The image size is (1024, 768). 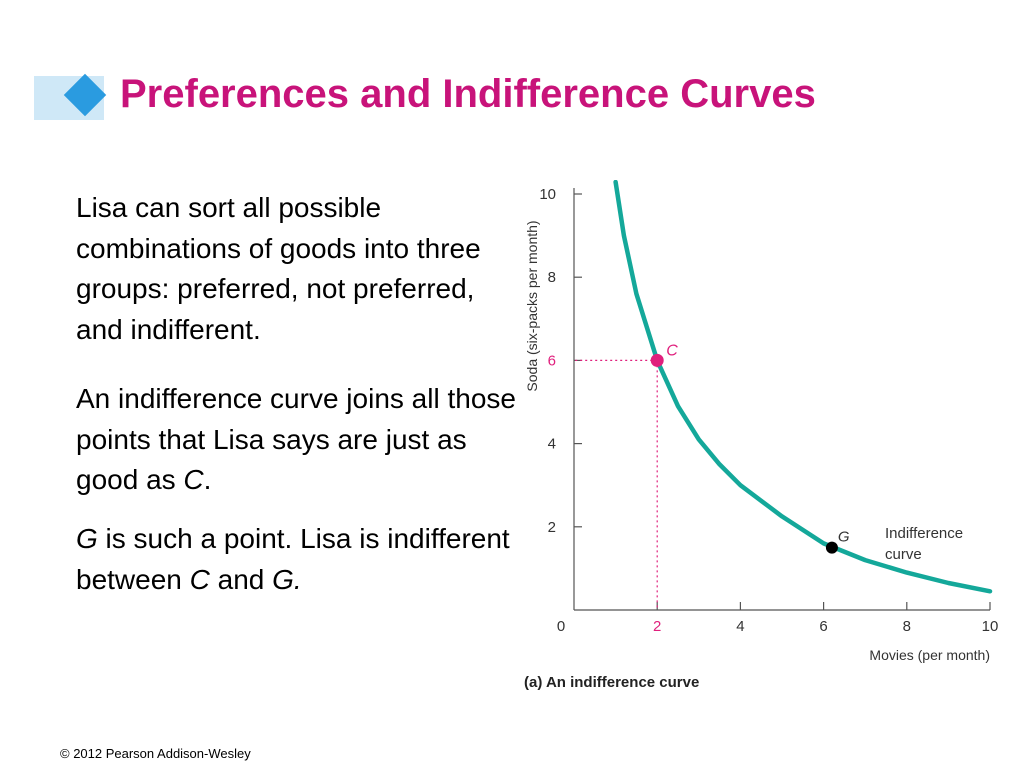 What do you see at coordinates (468, 94) in the screenshot?
I see `page-title: Preferences and Indifference Curves` at bounding box center [468, 94].